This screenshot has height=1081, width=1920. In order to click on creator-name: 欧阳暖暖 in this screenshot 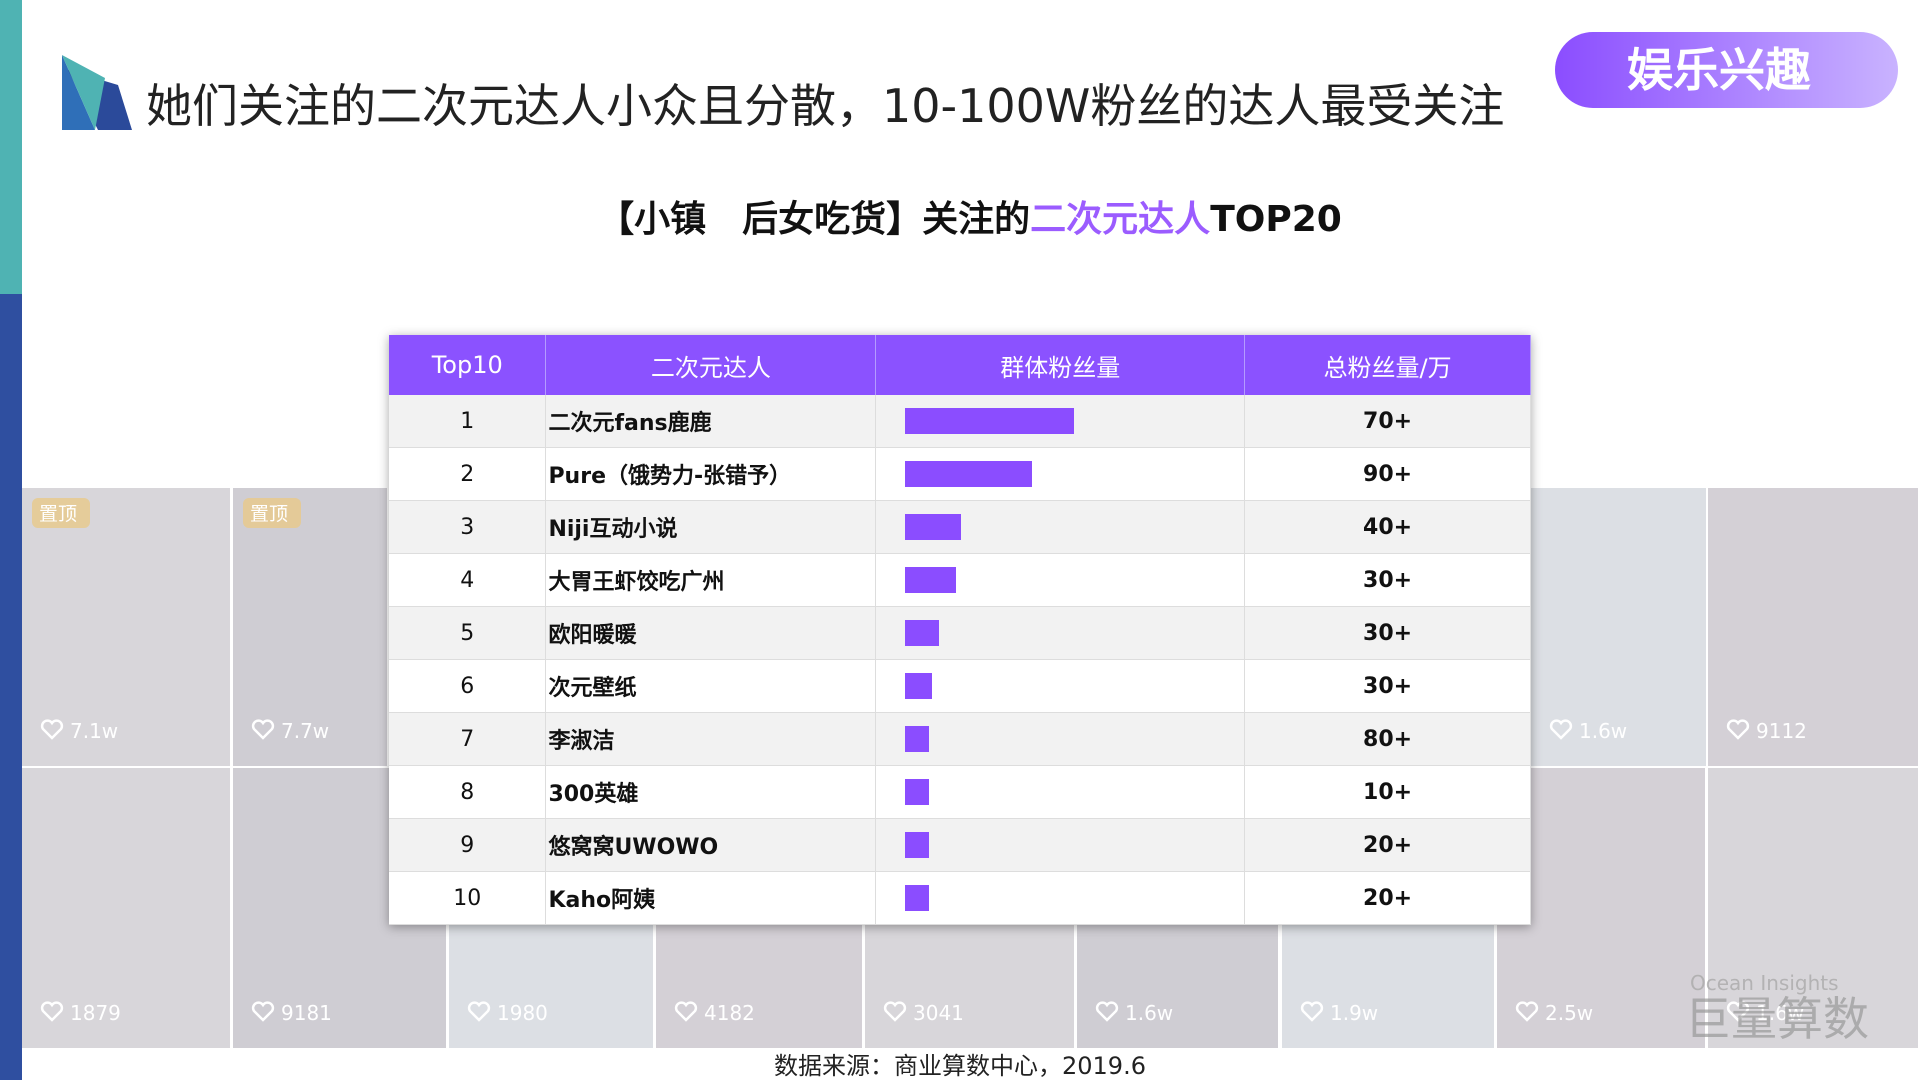, I will do `click(711, 633)`.